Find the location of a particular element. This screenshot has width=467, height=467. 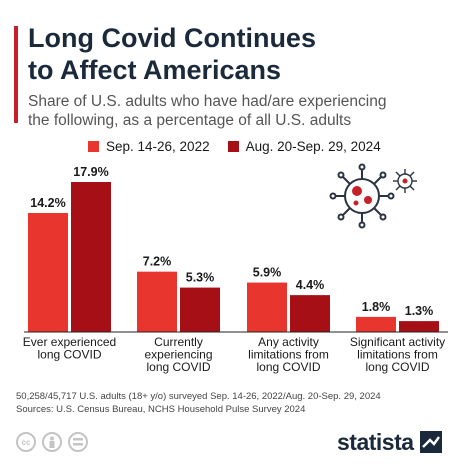

brand-name: statista is located at coordinates (375, 441).